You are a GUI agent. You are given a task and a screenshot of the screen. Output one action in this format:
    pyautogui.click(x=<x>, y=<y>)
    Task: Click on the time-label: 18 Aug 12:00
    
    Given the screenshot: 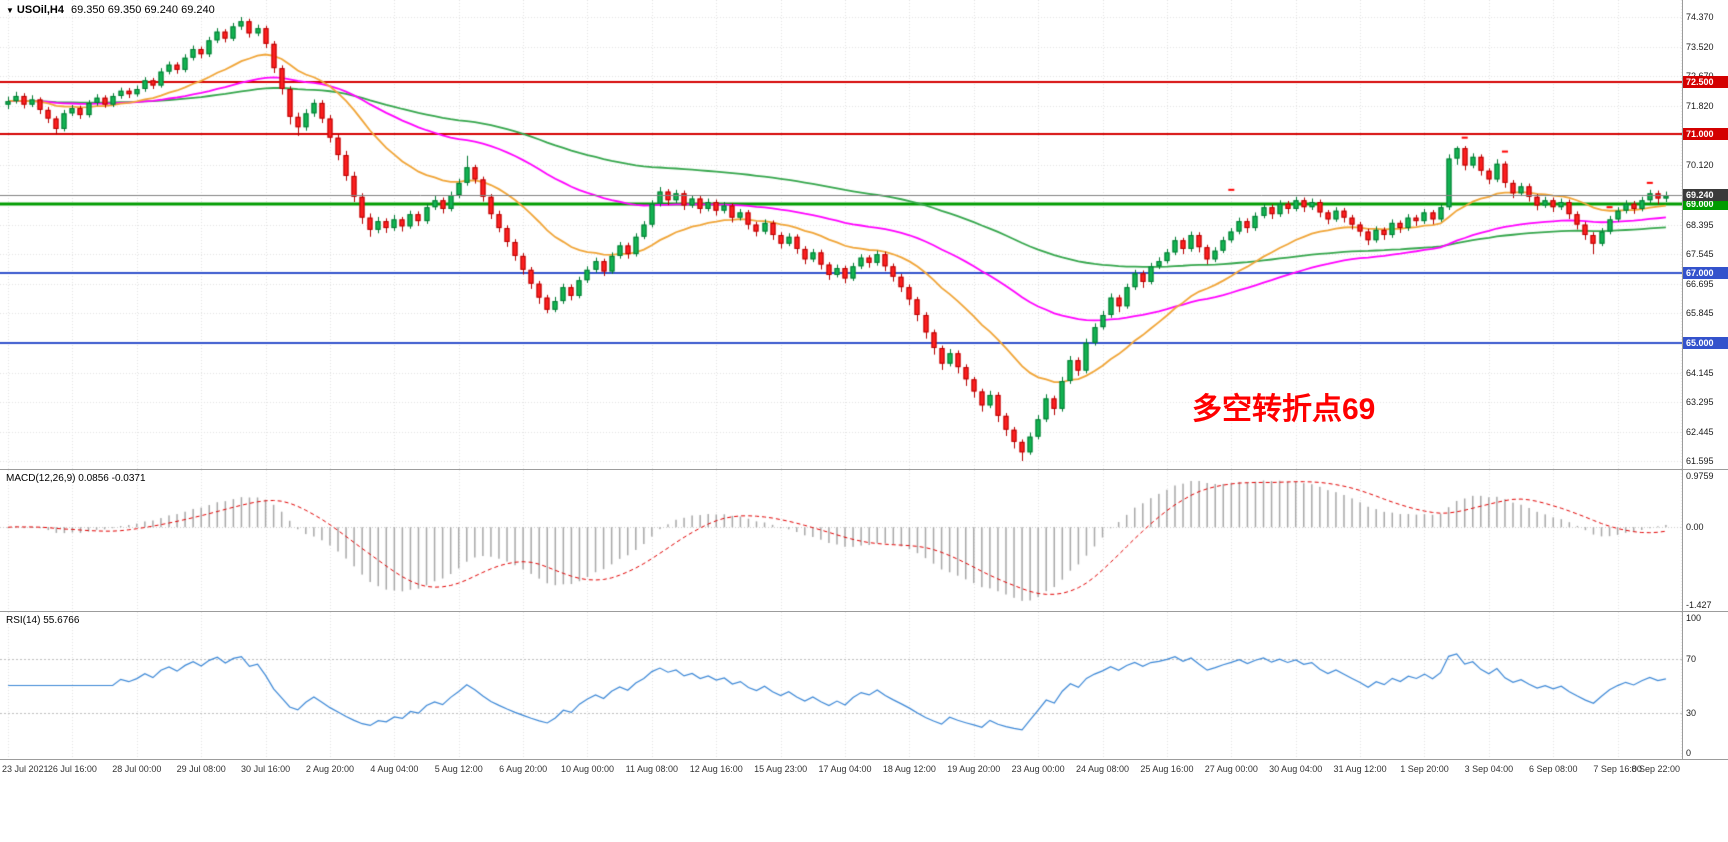 What is the action you would take?
    pyautogui.click(x=909, y=769)
    